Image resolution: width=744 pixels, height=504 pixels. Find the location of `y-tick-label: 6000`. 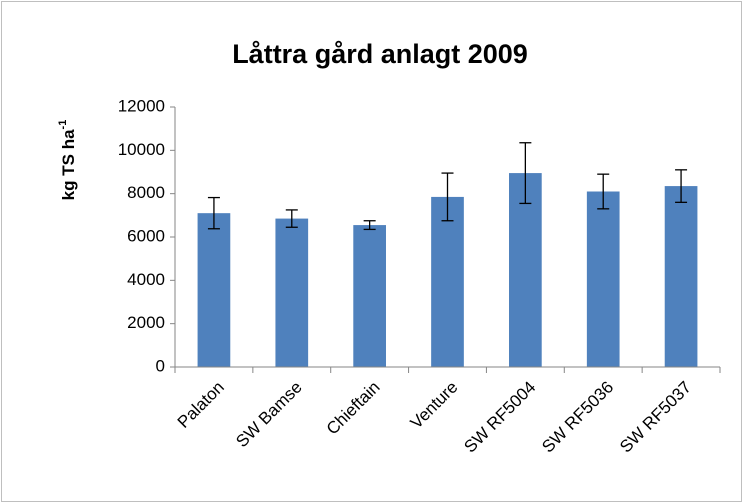

y-tick-label: 6000 is located at coordinates (146, 235).